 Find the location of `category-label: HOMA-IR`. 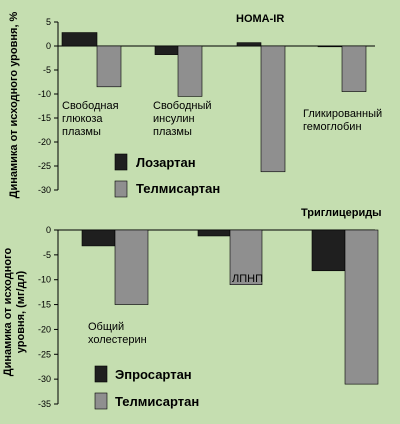

category-label: HOMA-IR is located at coordinates (260, 19).